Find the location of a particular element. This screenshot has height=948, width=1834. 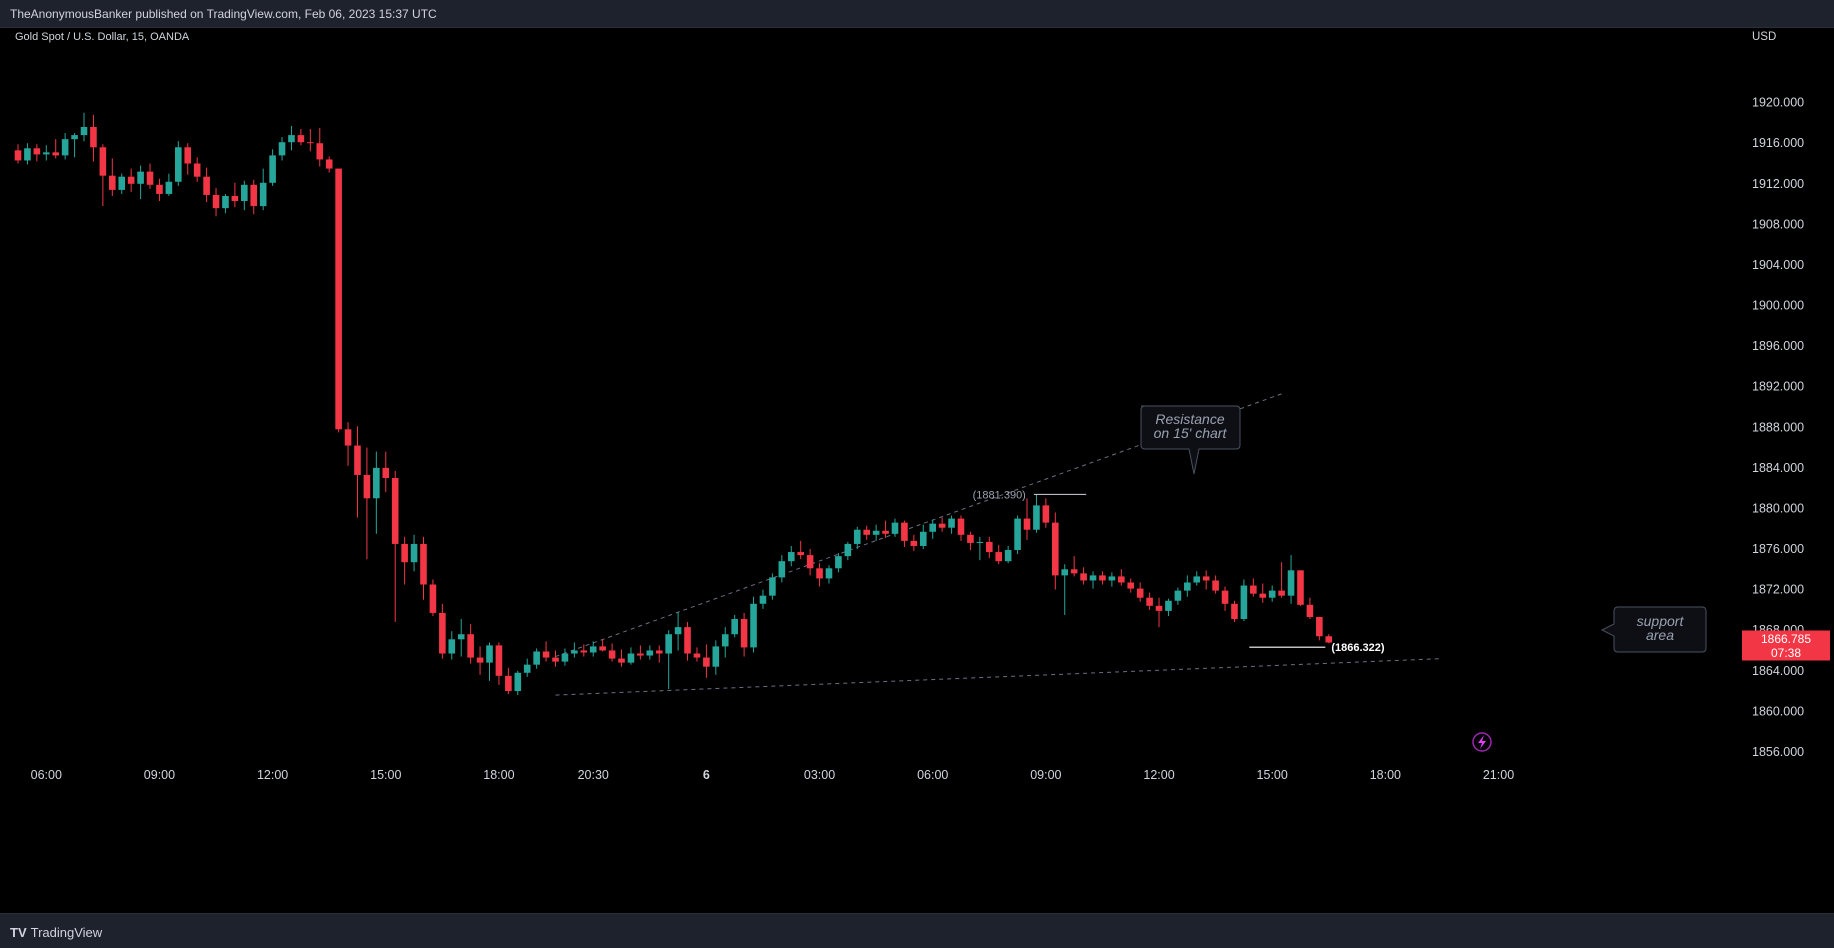

resistance-callout is located at coordinates (1190, 440).